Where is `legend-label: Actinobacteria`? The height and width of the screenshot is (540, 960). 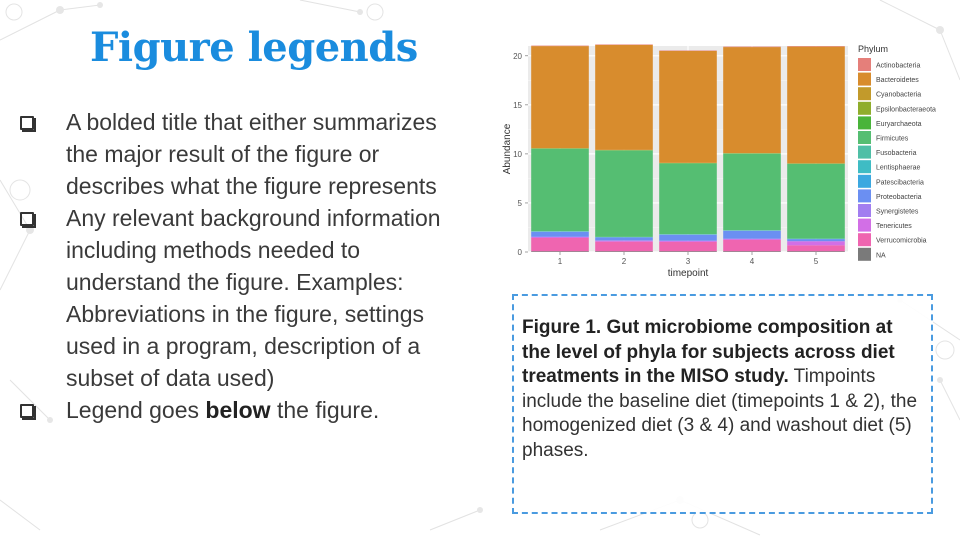 legend-label: Actinobacteria is located at coordinates (898, 66).